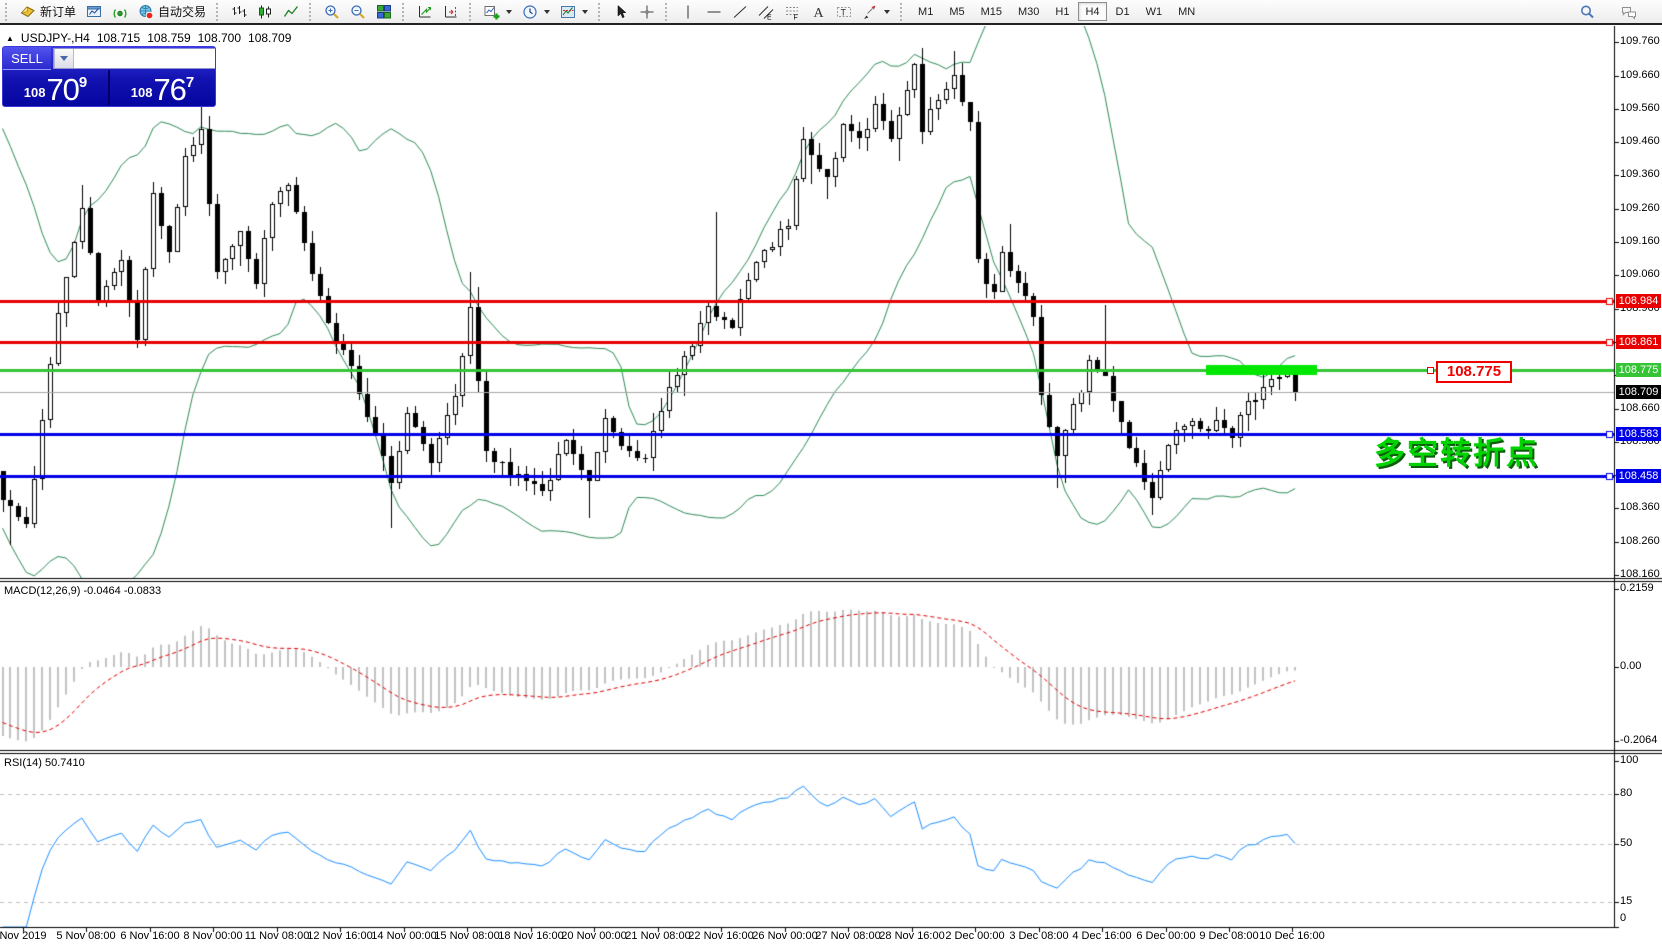  What do you see at coordinates (64, 763) in the screenshot?
I see `rsi-value: 50.7410` at bounding box center [64, 763].